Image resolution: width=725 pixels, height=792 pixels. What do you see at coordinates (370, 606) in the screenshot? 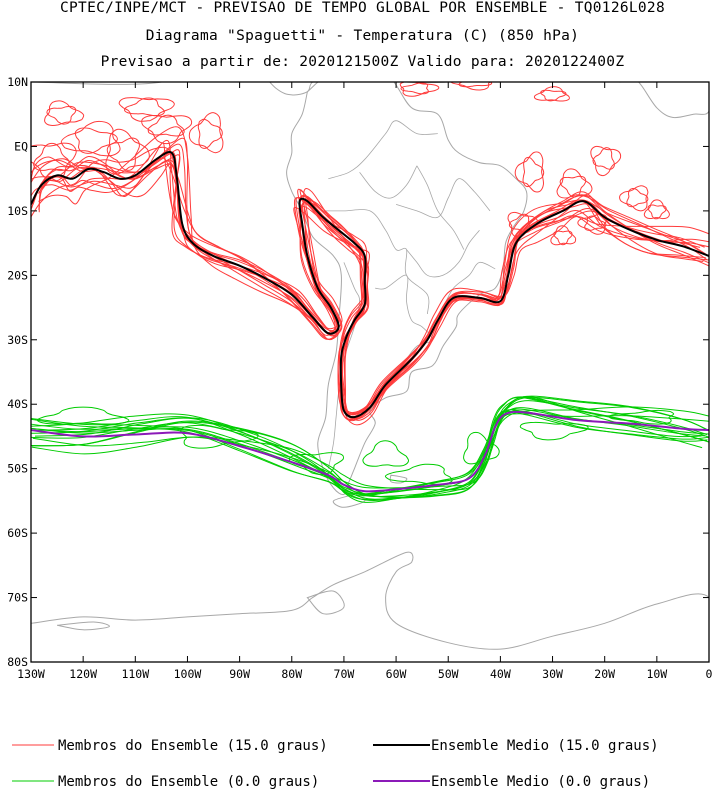
I see `antarctica-coast` at bounding box center [370, 606].